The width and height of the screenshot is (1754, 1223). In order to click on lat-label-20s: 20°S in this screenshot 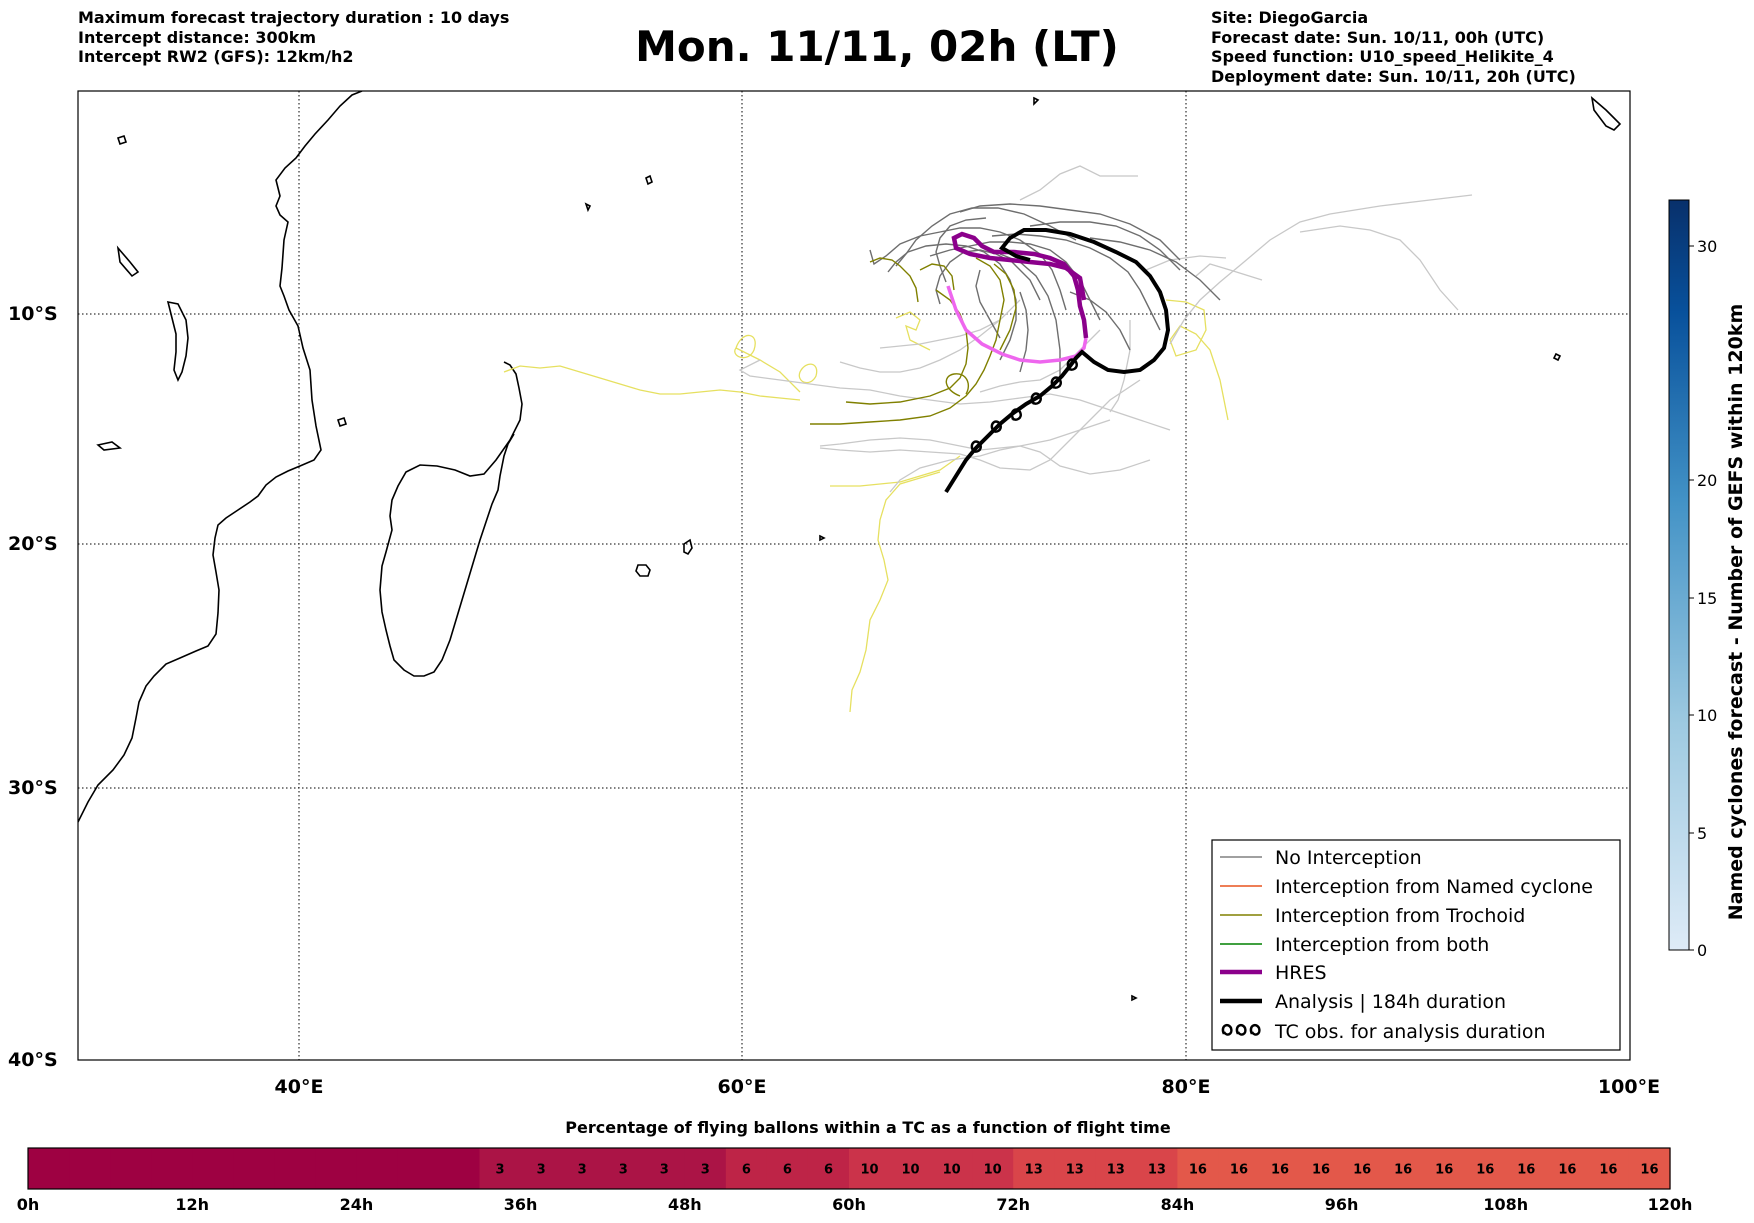, I will do `click(33, 544)`.